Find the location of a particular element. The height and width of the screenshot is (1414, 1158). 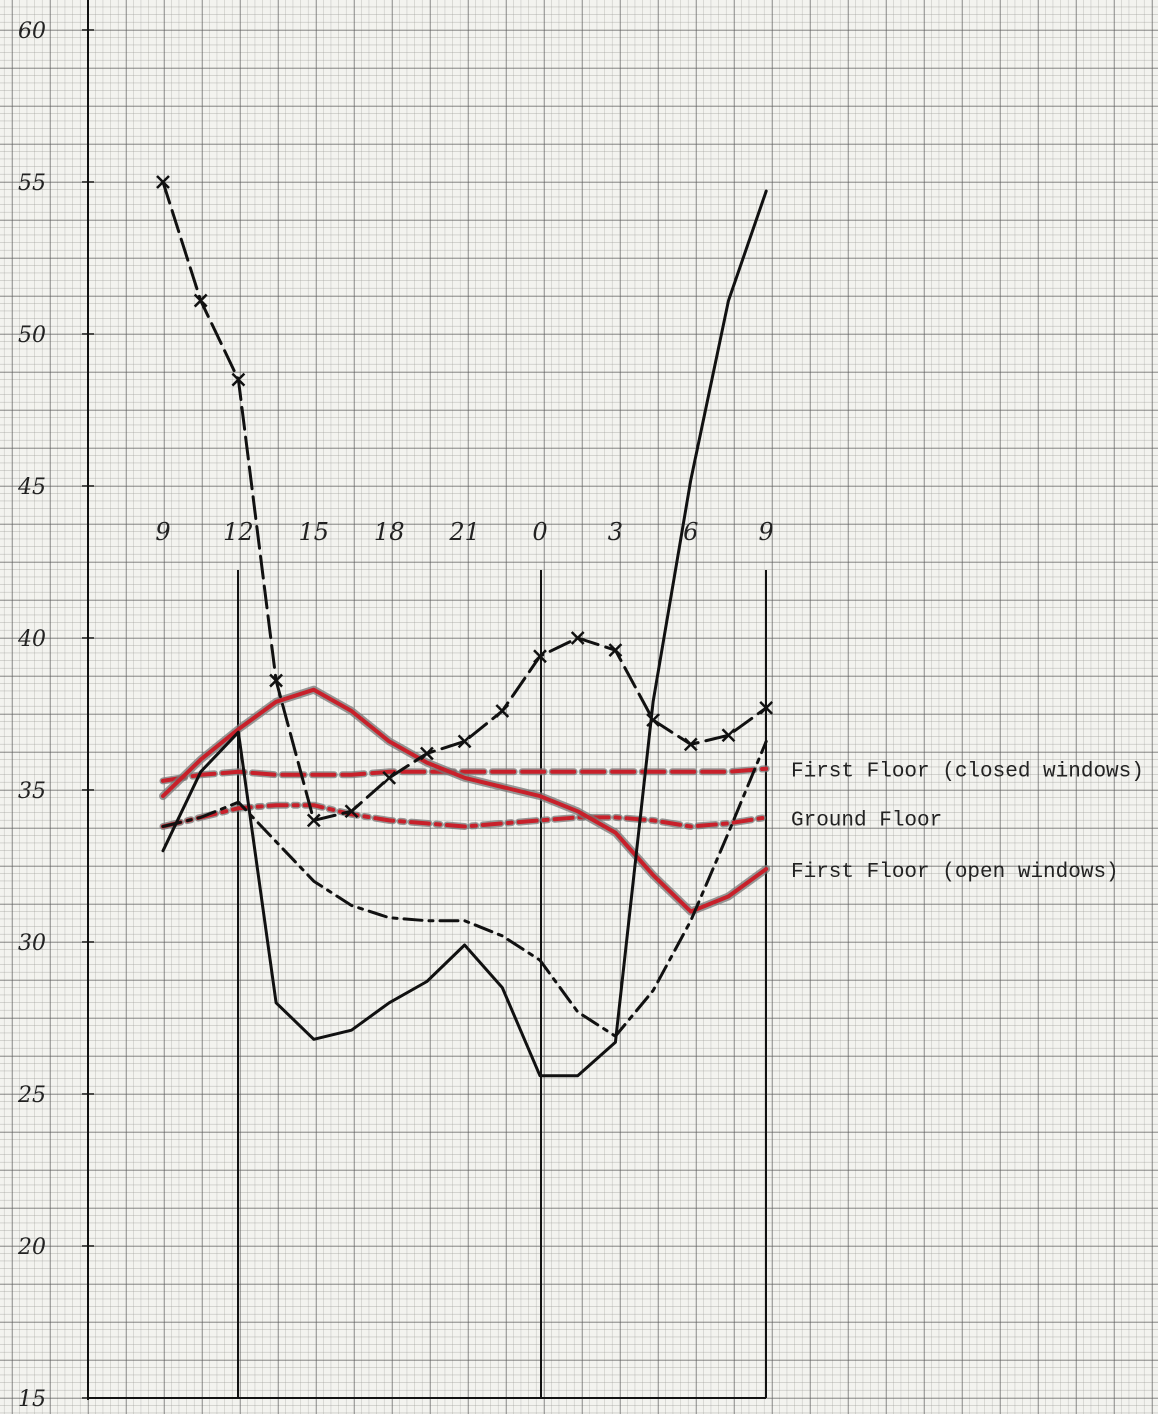

y-tick-label: 15 is located at coordinates (32, 1399).